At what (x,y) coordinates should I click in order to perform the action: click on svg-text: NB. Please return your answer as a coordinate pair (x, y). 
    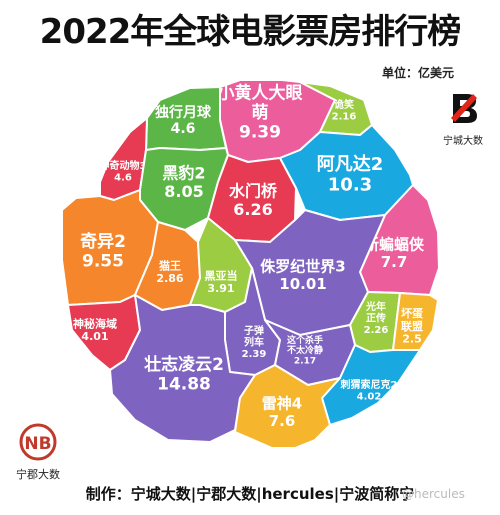
    Looking at the image, I should click on (37, 444).